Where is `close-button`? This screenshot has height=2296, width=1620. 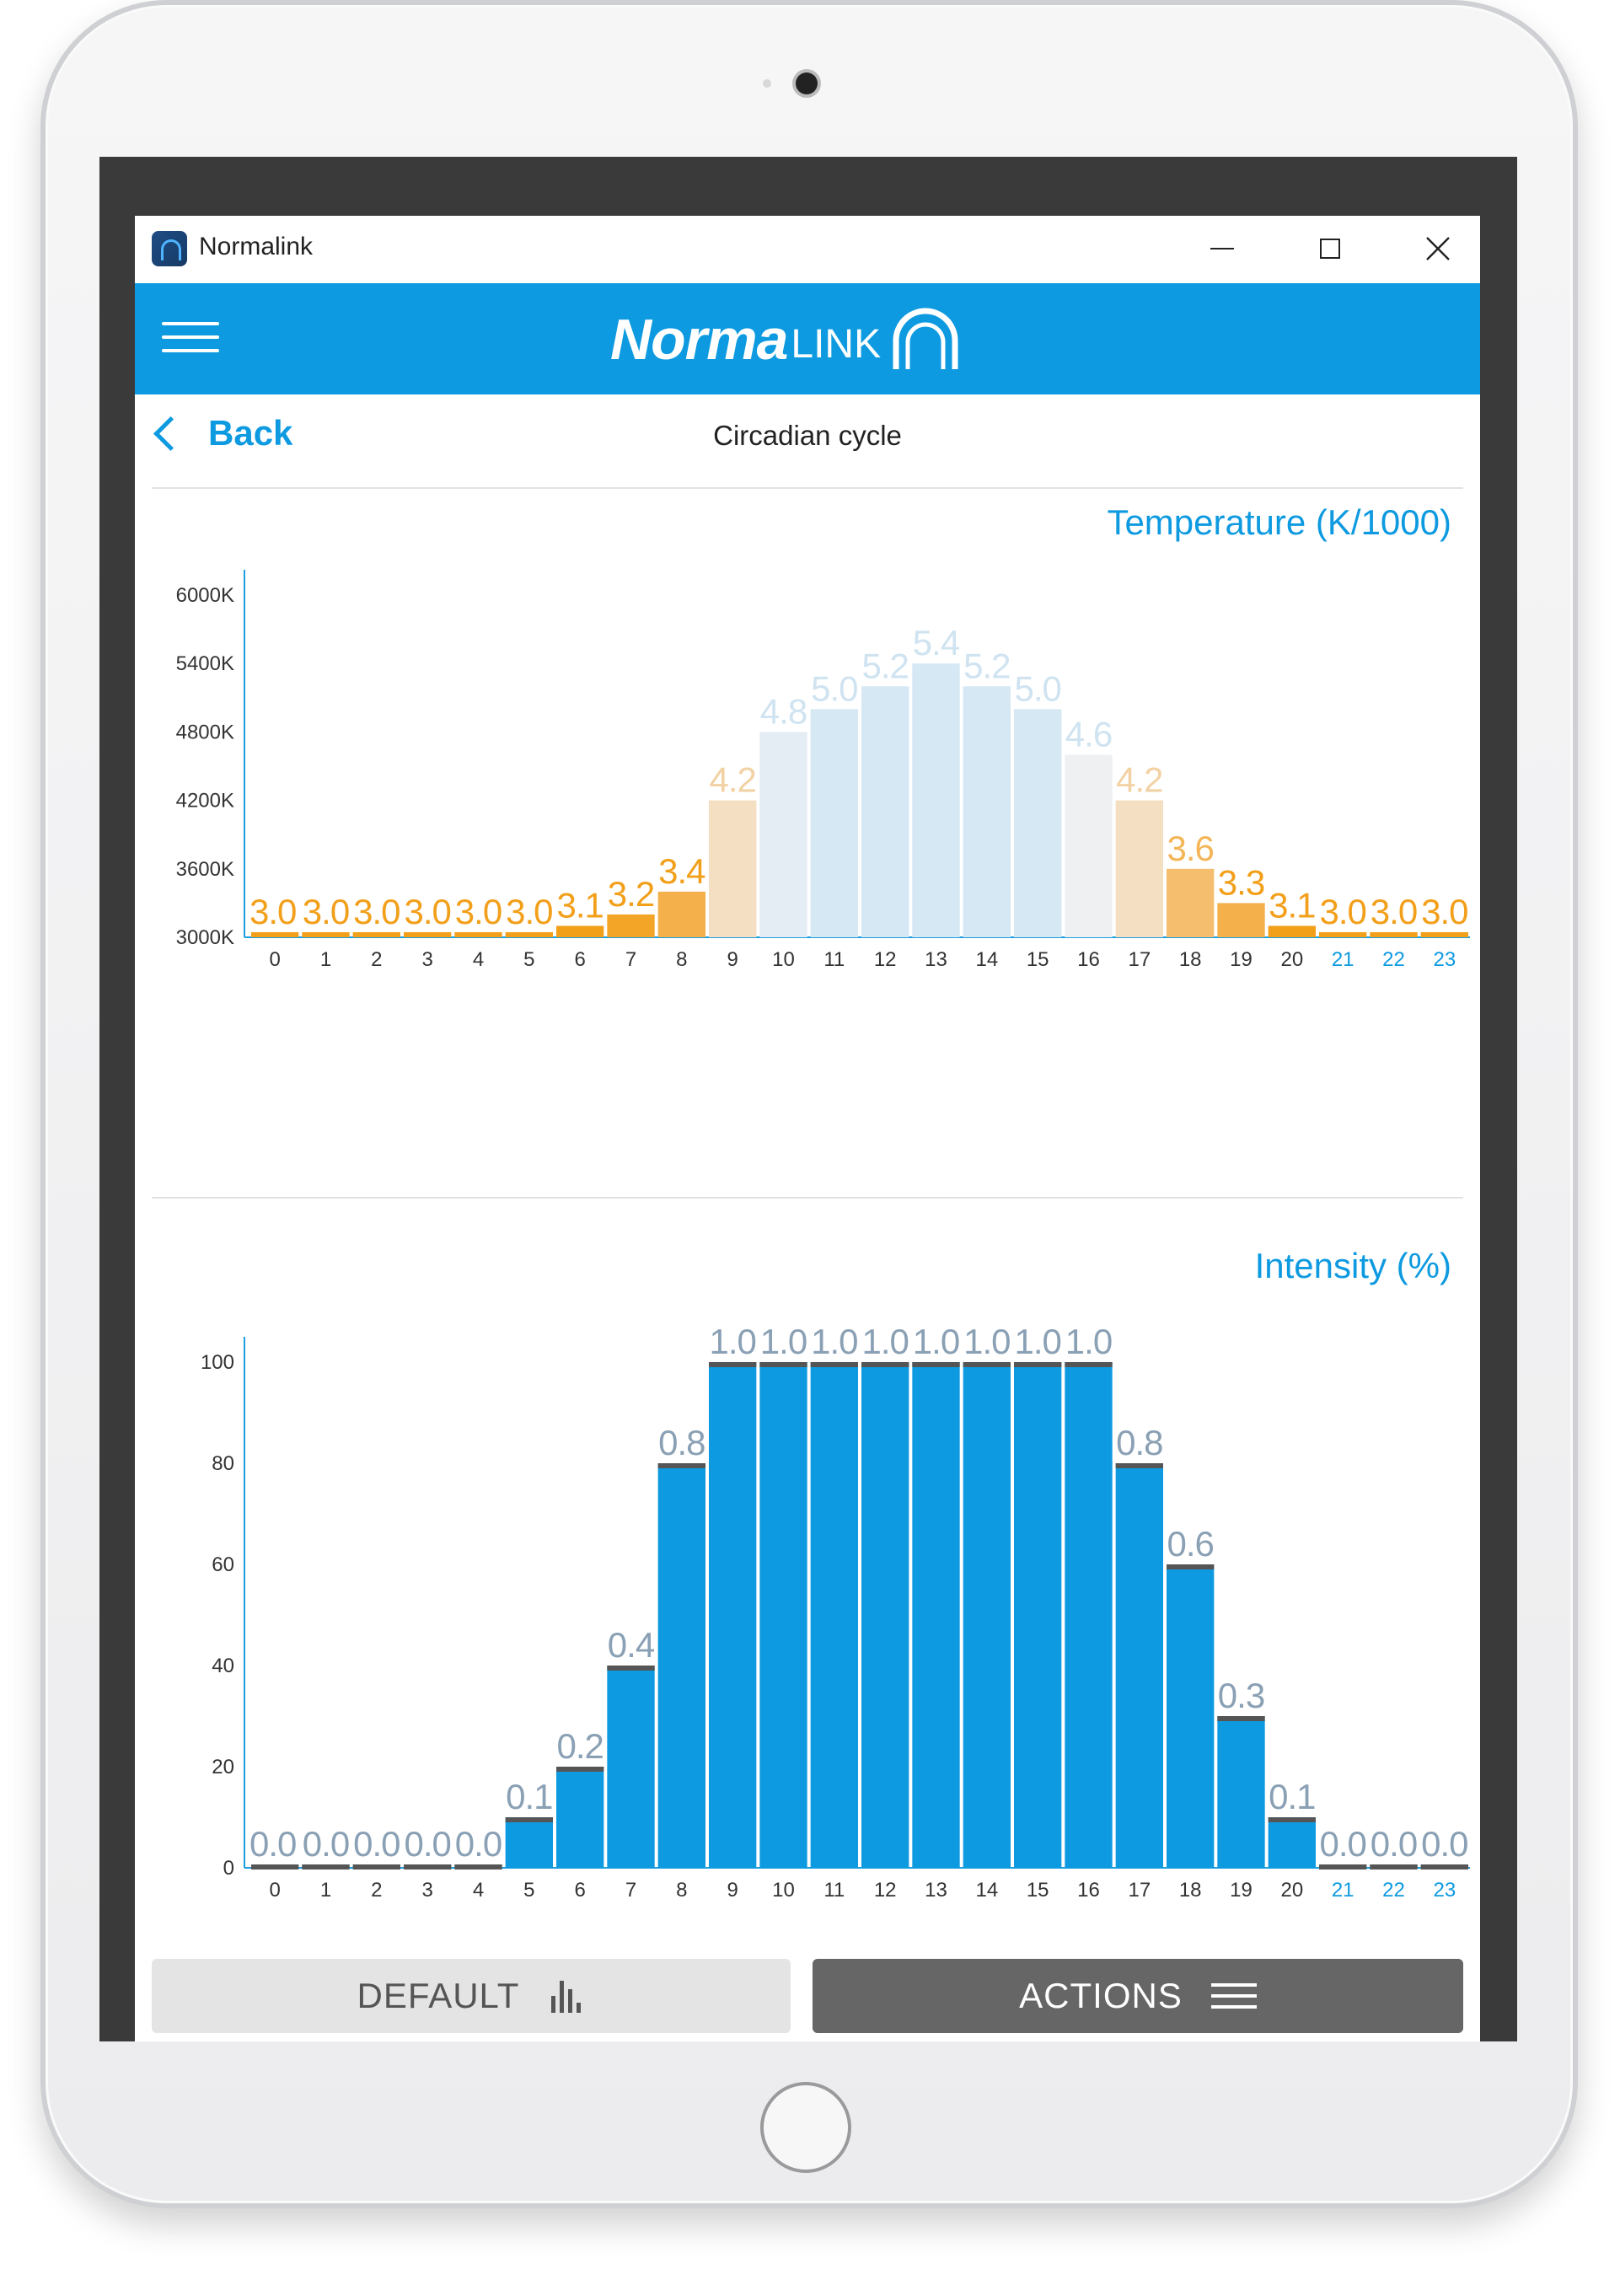 close-button is located at coordinates (1438, 248).